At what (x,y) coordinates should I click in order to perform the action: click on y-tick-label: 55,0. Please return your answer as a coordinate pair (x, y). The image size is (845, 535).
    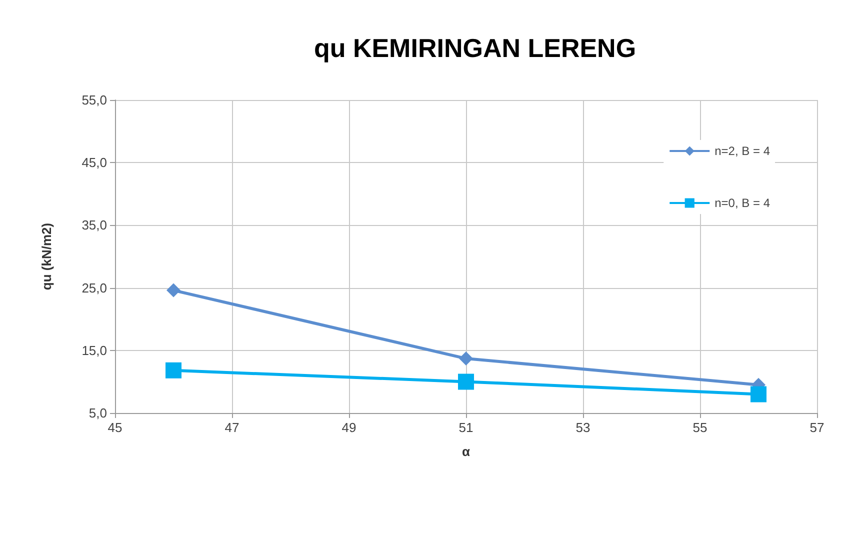
    Looking at the image, I should click on (94, 100).